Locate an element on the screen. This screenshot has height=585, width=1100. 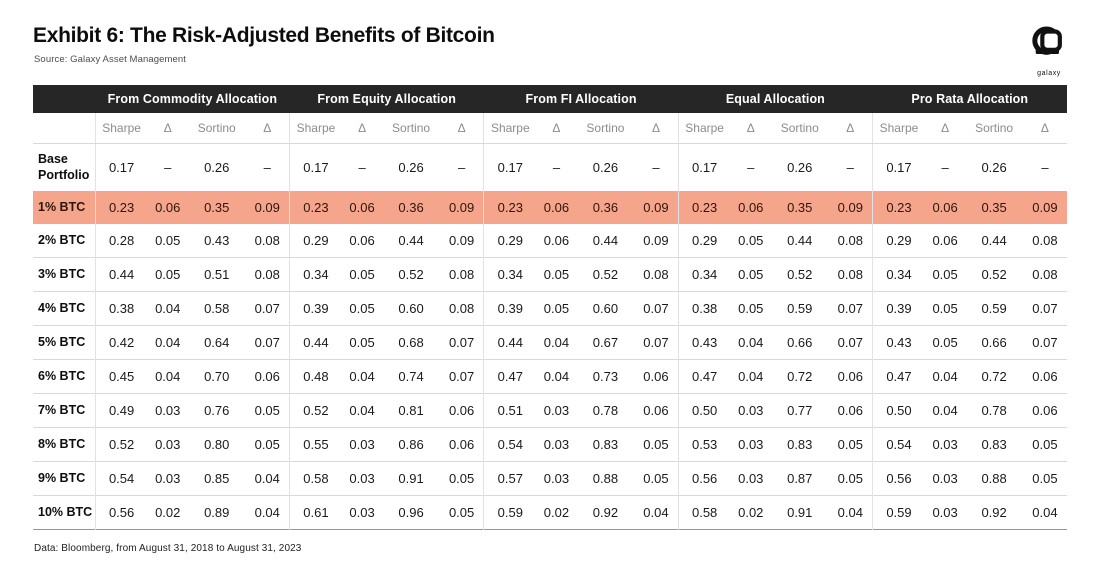
value-cell: 0.56 is located at coordinates (121, 512).